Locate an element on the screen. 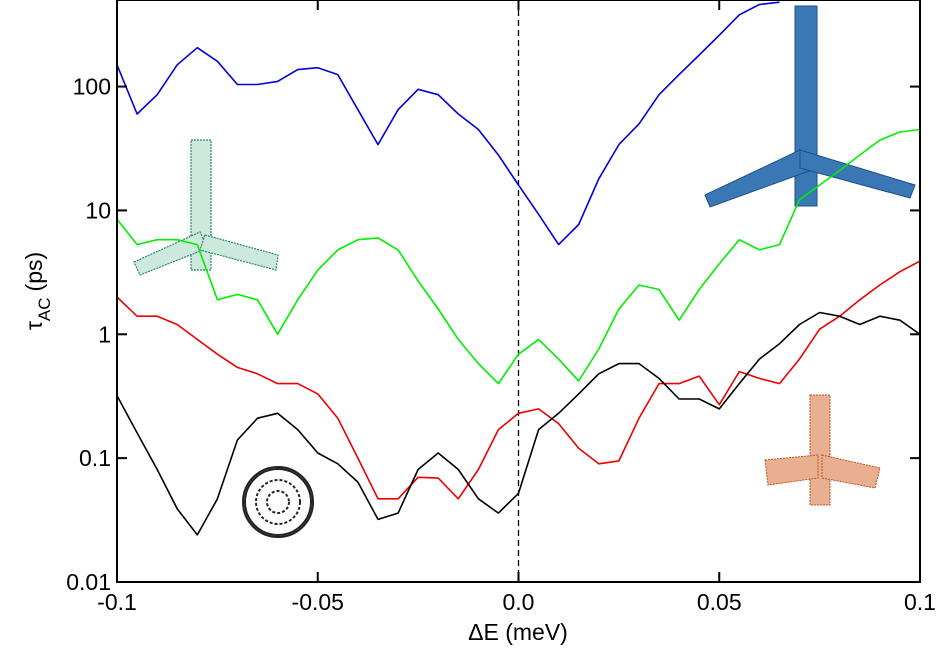 The width and height of the screenshot is (948, 662). y-tick-label: 10 is located at coordinates (98, 210).